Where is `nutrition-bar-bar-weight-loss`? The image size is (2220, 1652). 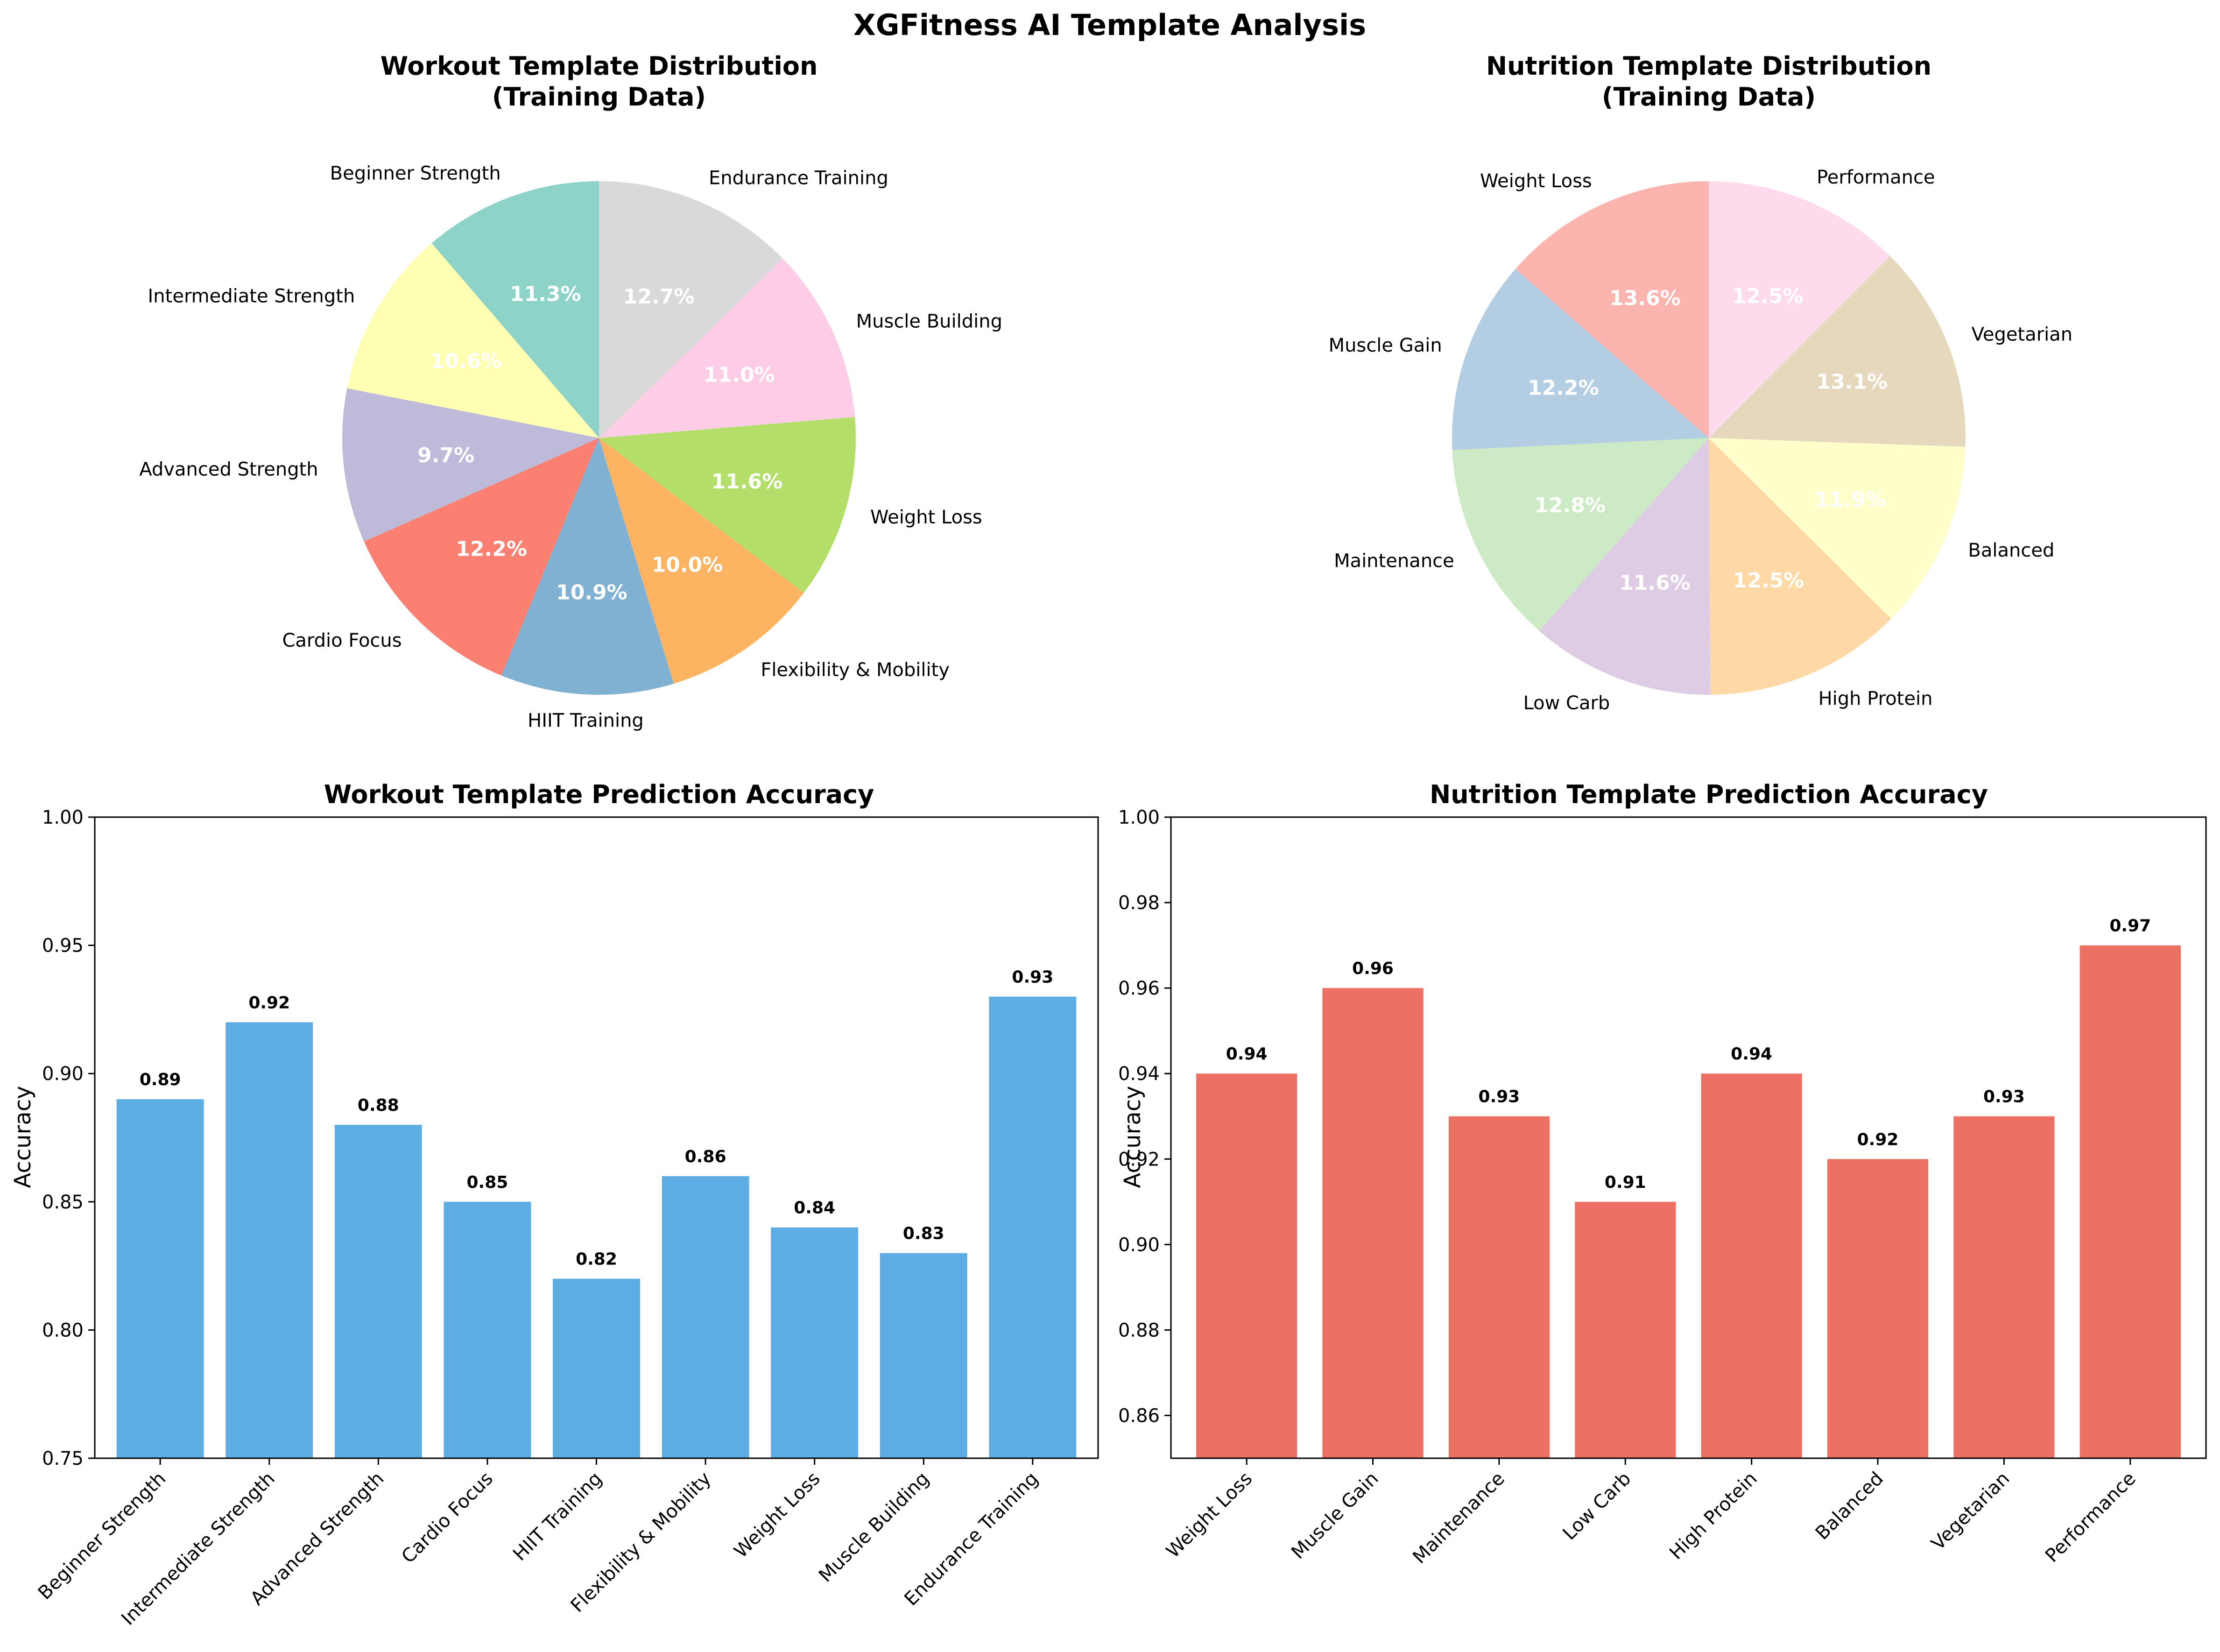
nutrition-bar-bar-weight-loss is located at coordinates (1246, 1265).